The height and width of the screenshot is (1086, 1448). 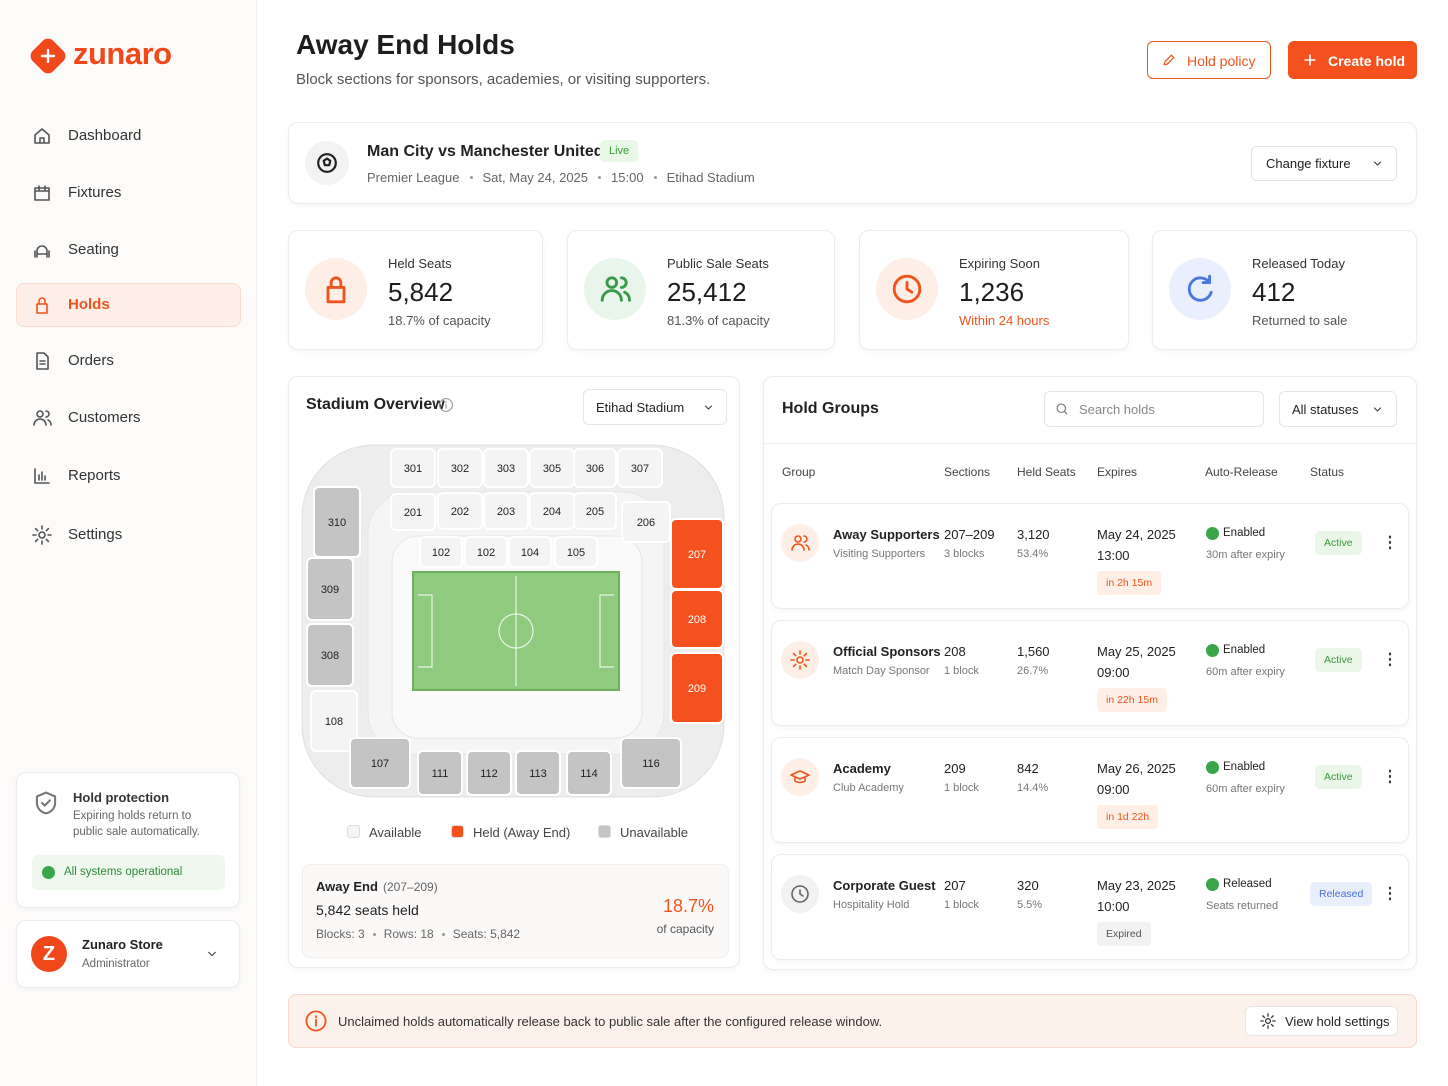 What do you see at coordinates (1090, 443) in the screenshot?
I see `holds-divider` at bounding box center [1090, 443].